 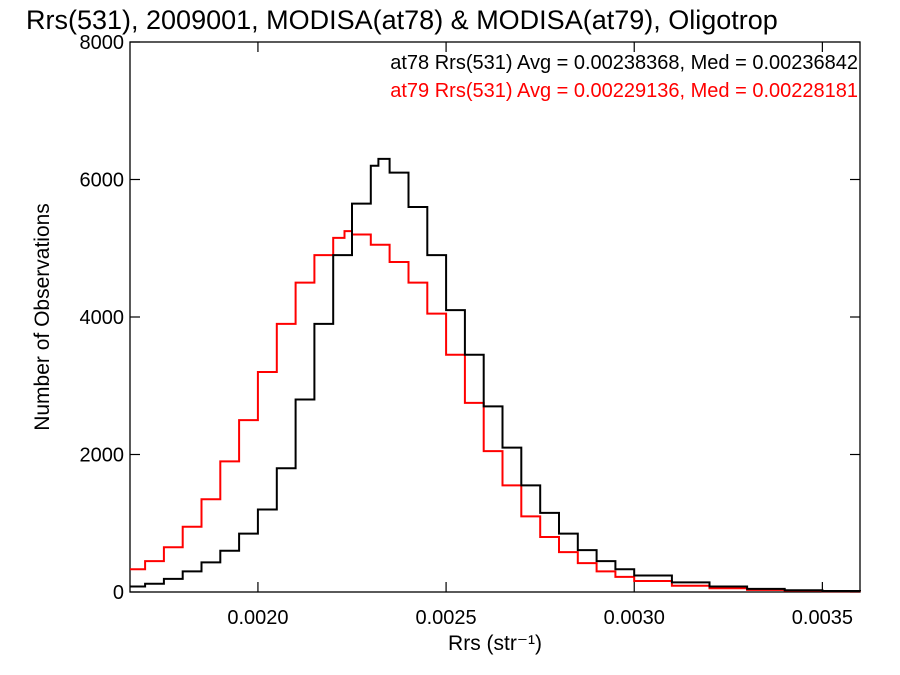 I want to click on y-tick-label: 8000, so click(x=102, y=43).